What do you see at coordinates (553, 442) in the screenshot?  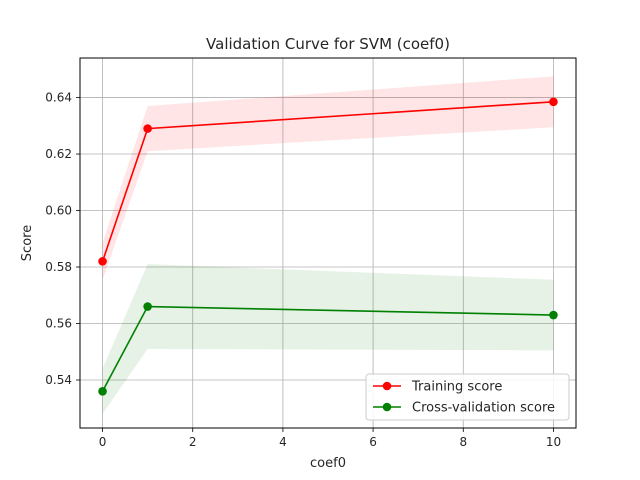 I see `x-tick-label: 10` at bounding box center [553, 442].